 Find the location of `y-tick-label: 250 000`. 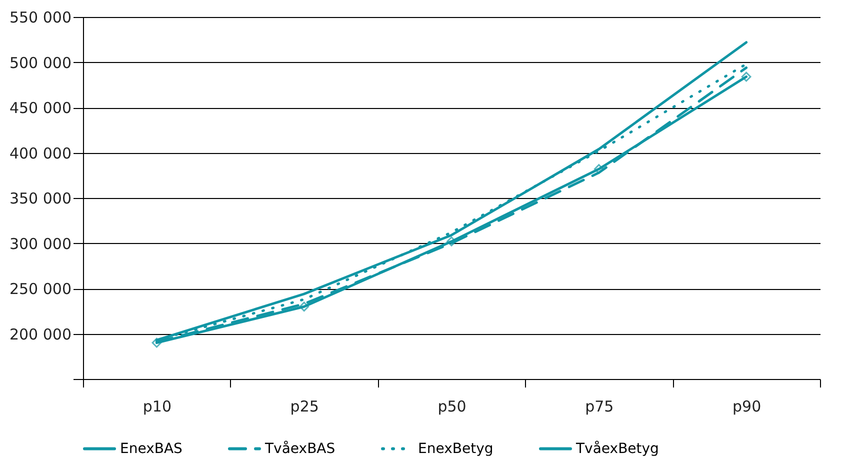

y-tick-label: 250 000 is located at coordinates (40, 289).